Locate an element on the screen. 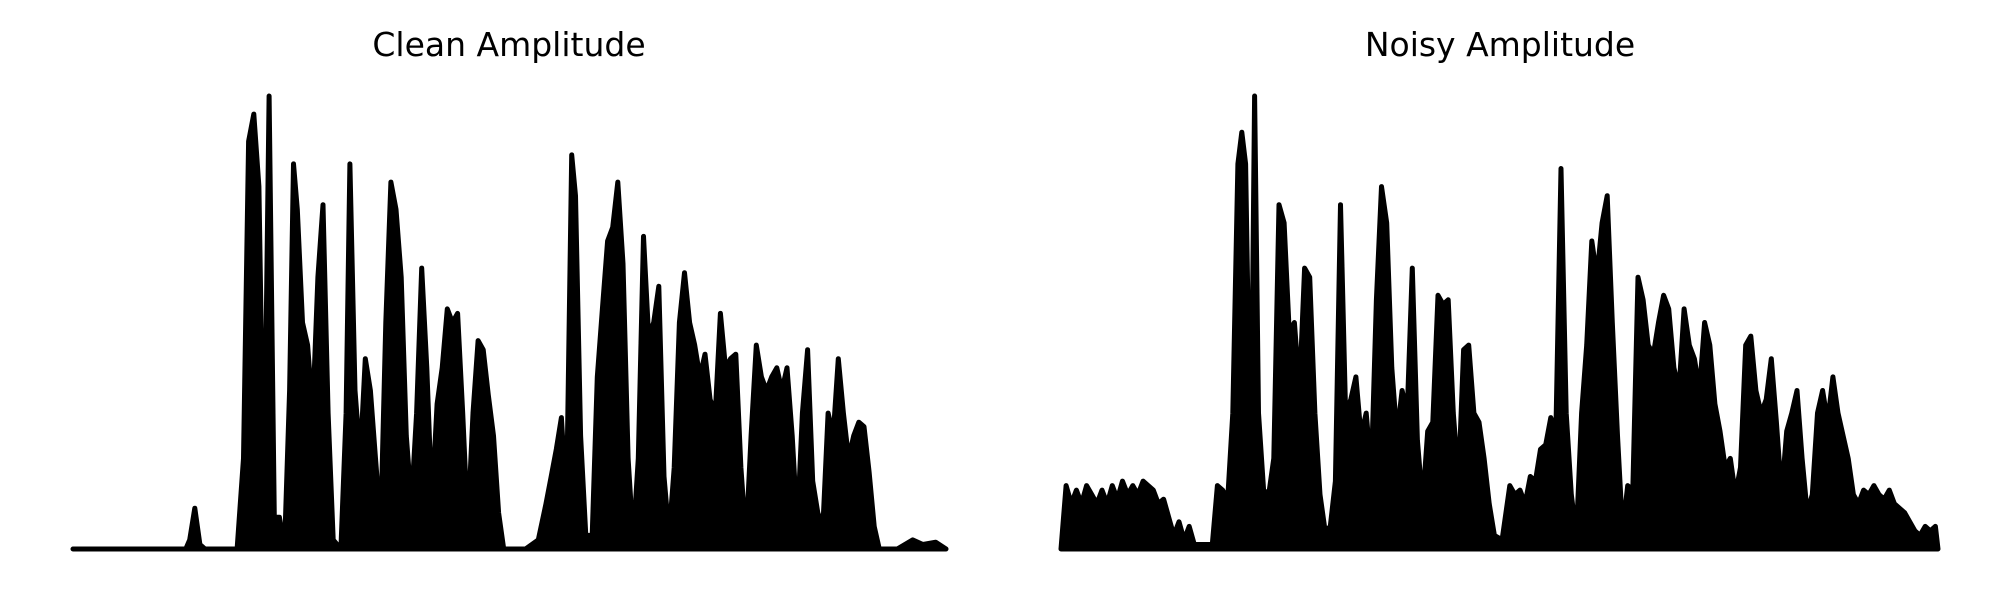 The height and width of the screenshot is (604, 2000). chart-title: Clean Amplitude is located at coordinates (508, 44).